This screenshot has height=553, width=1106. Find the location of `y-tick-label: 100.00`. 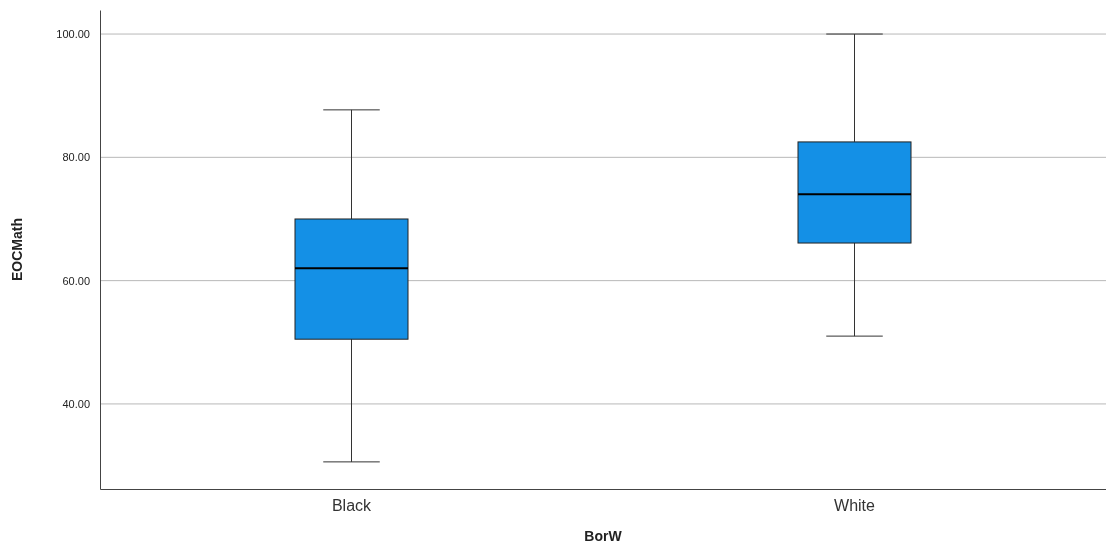

y-tick-label: 100.00 is located at coordinates (73, 34).